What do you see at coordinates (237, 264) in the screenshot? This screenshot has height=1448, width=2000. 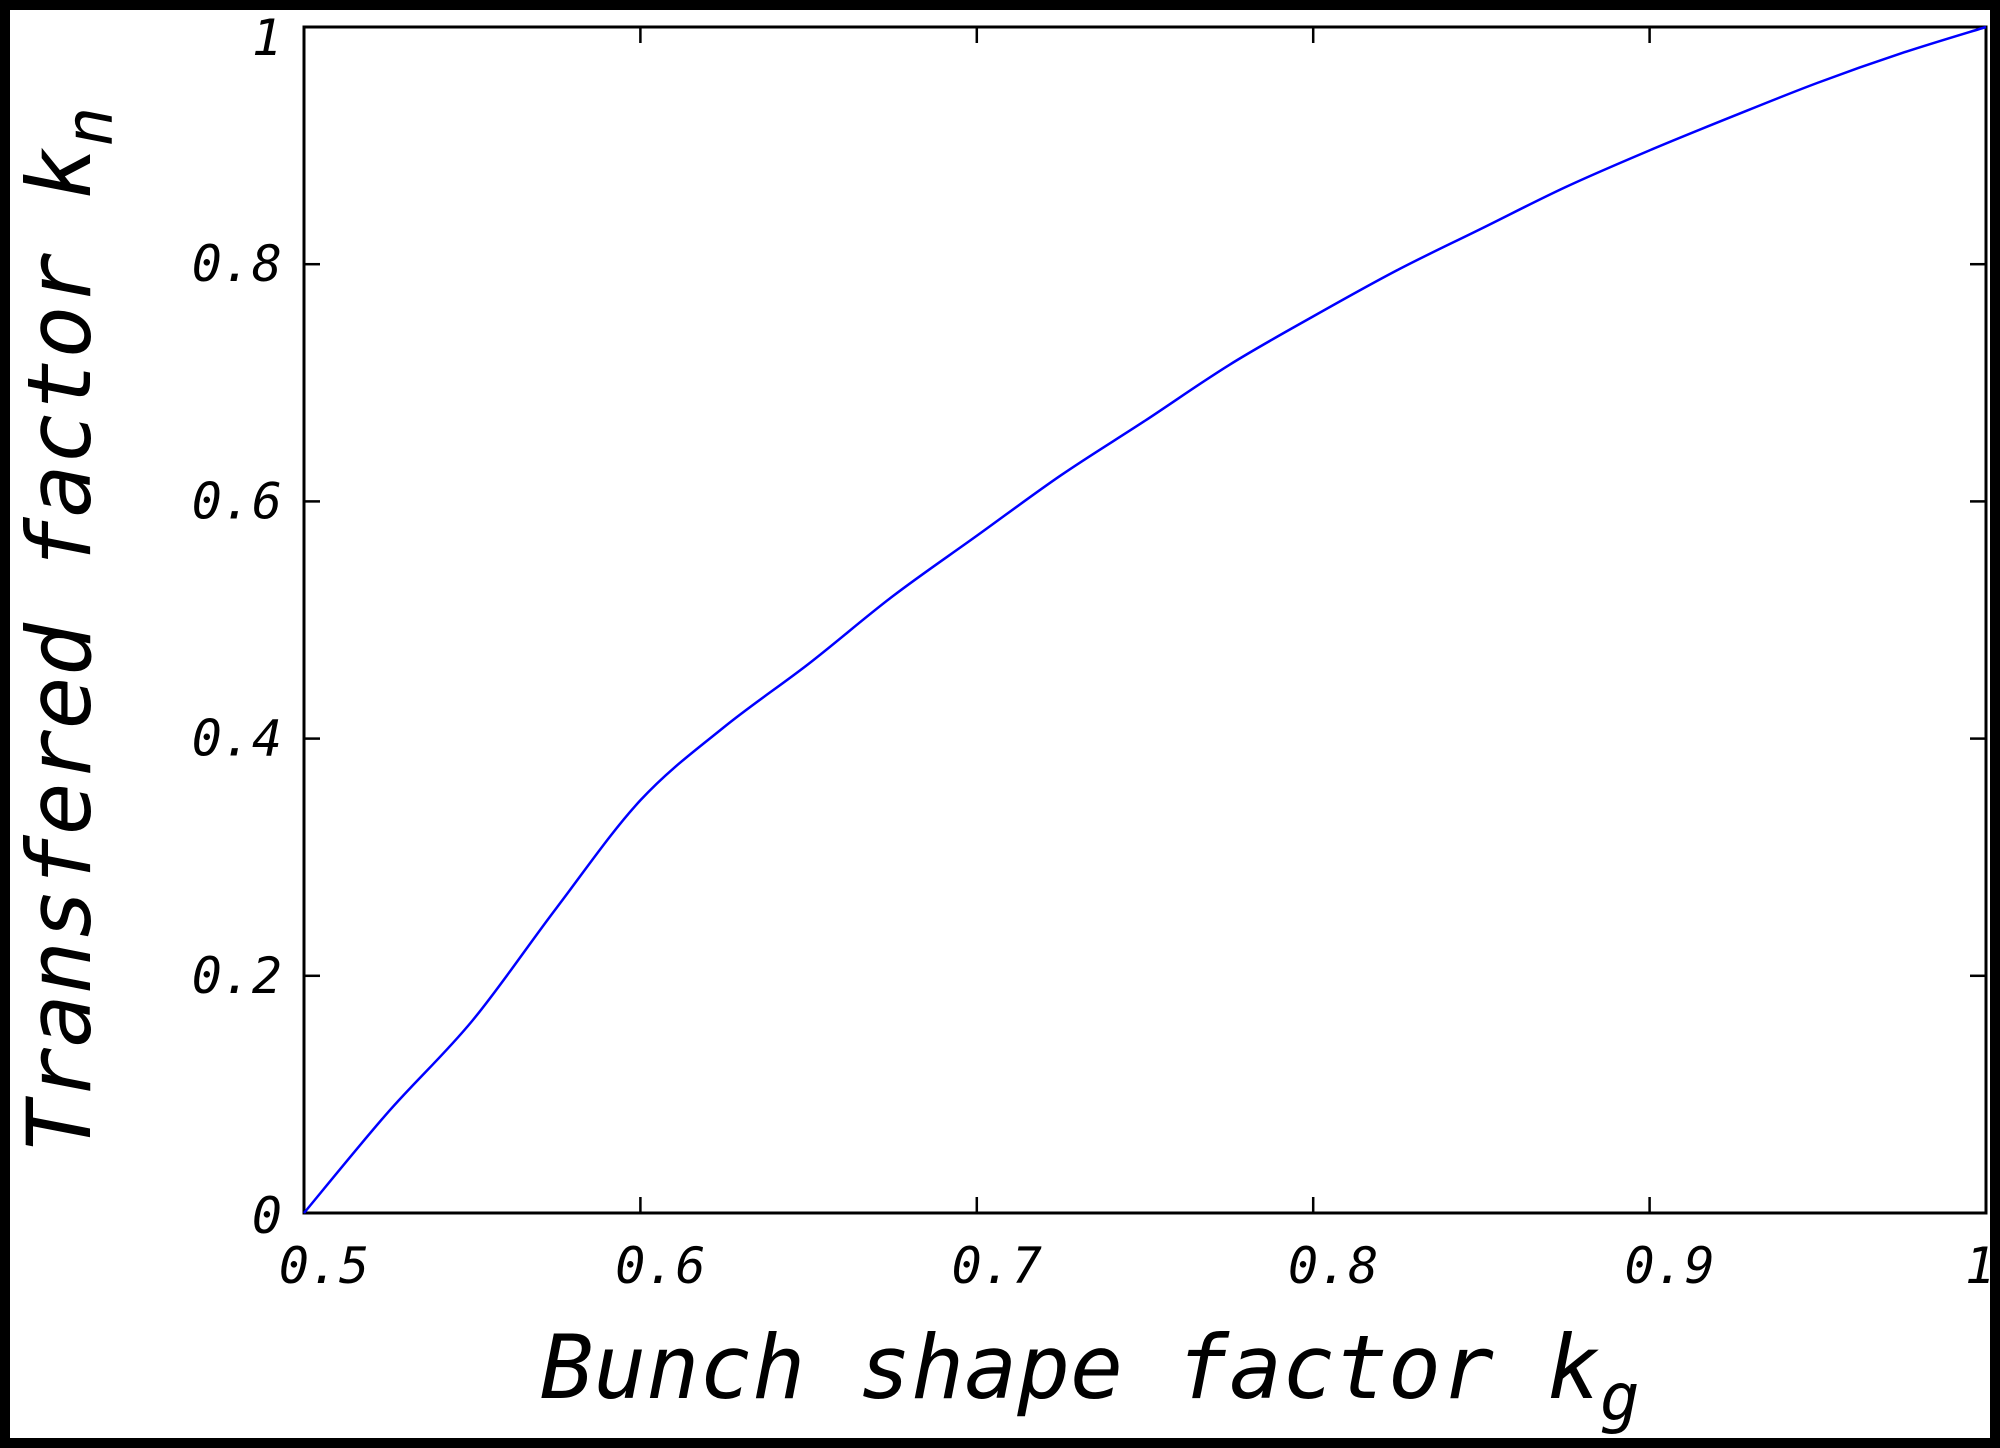 I see `y-tick-label: 0.8` at bounding box center [237, 264].